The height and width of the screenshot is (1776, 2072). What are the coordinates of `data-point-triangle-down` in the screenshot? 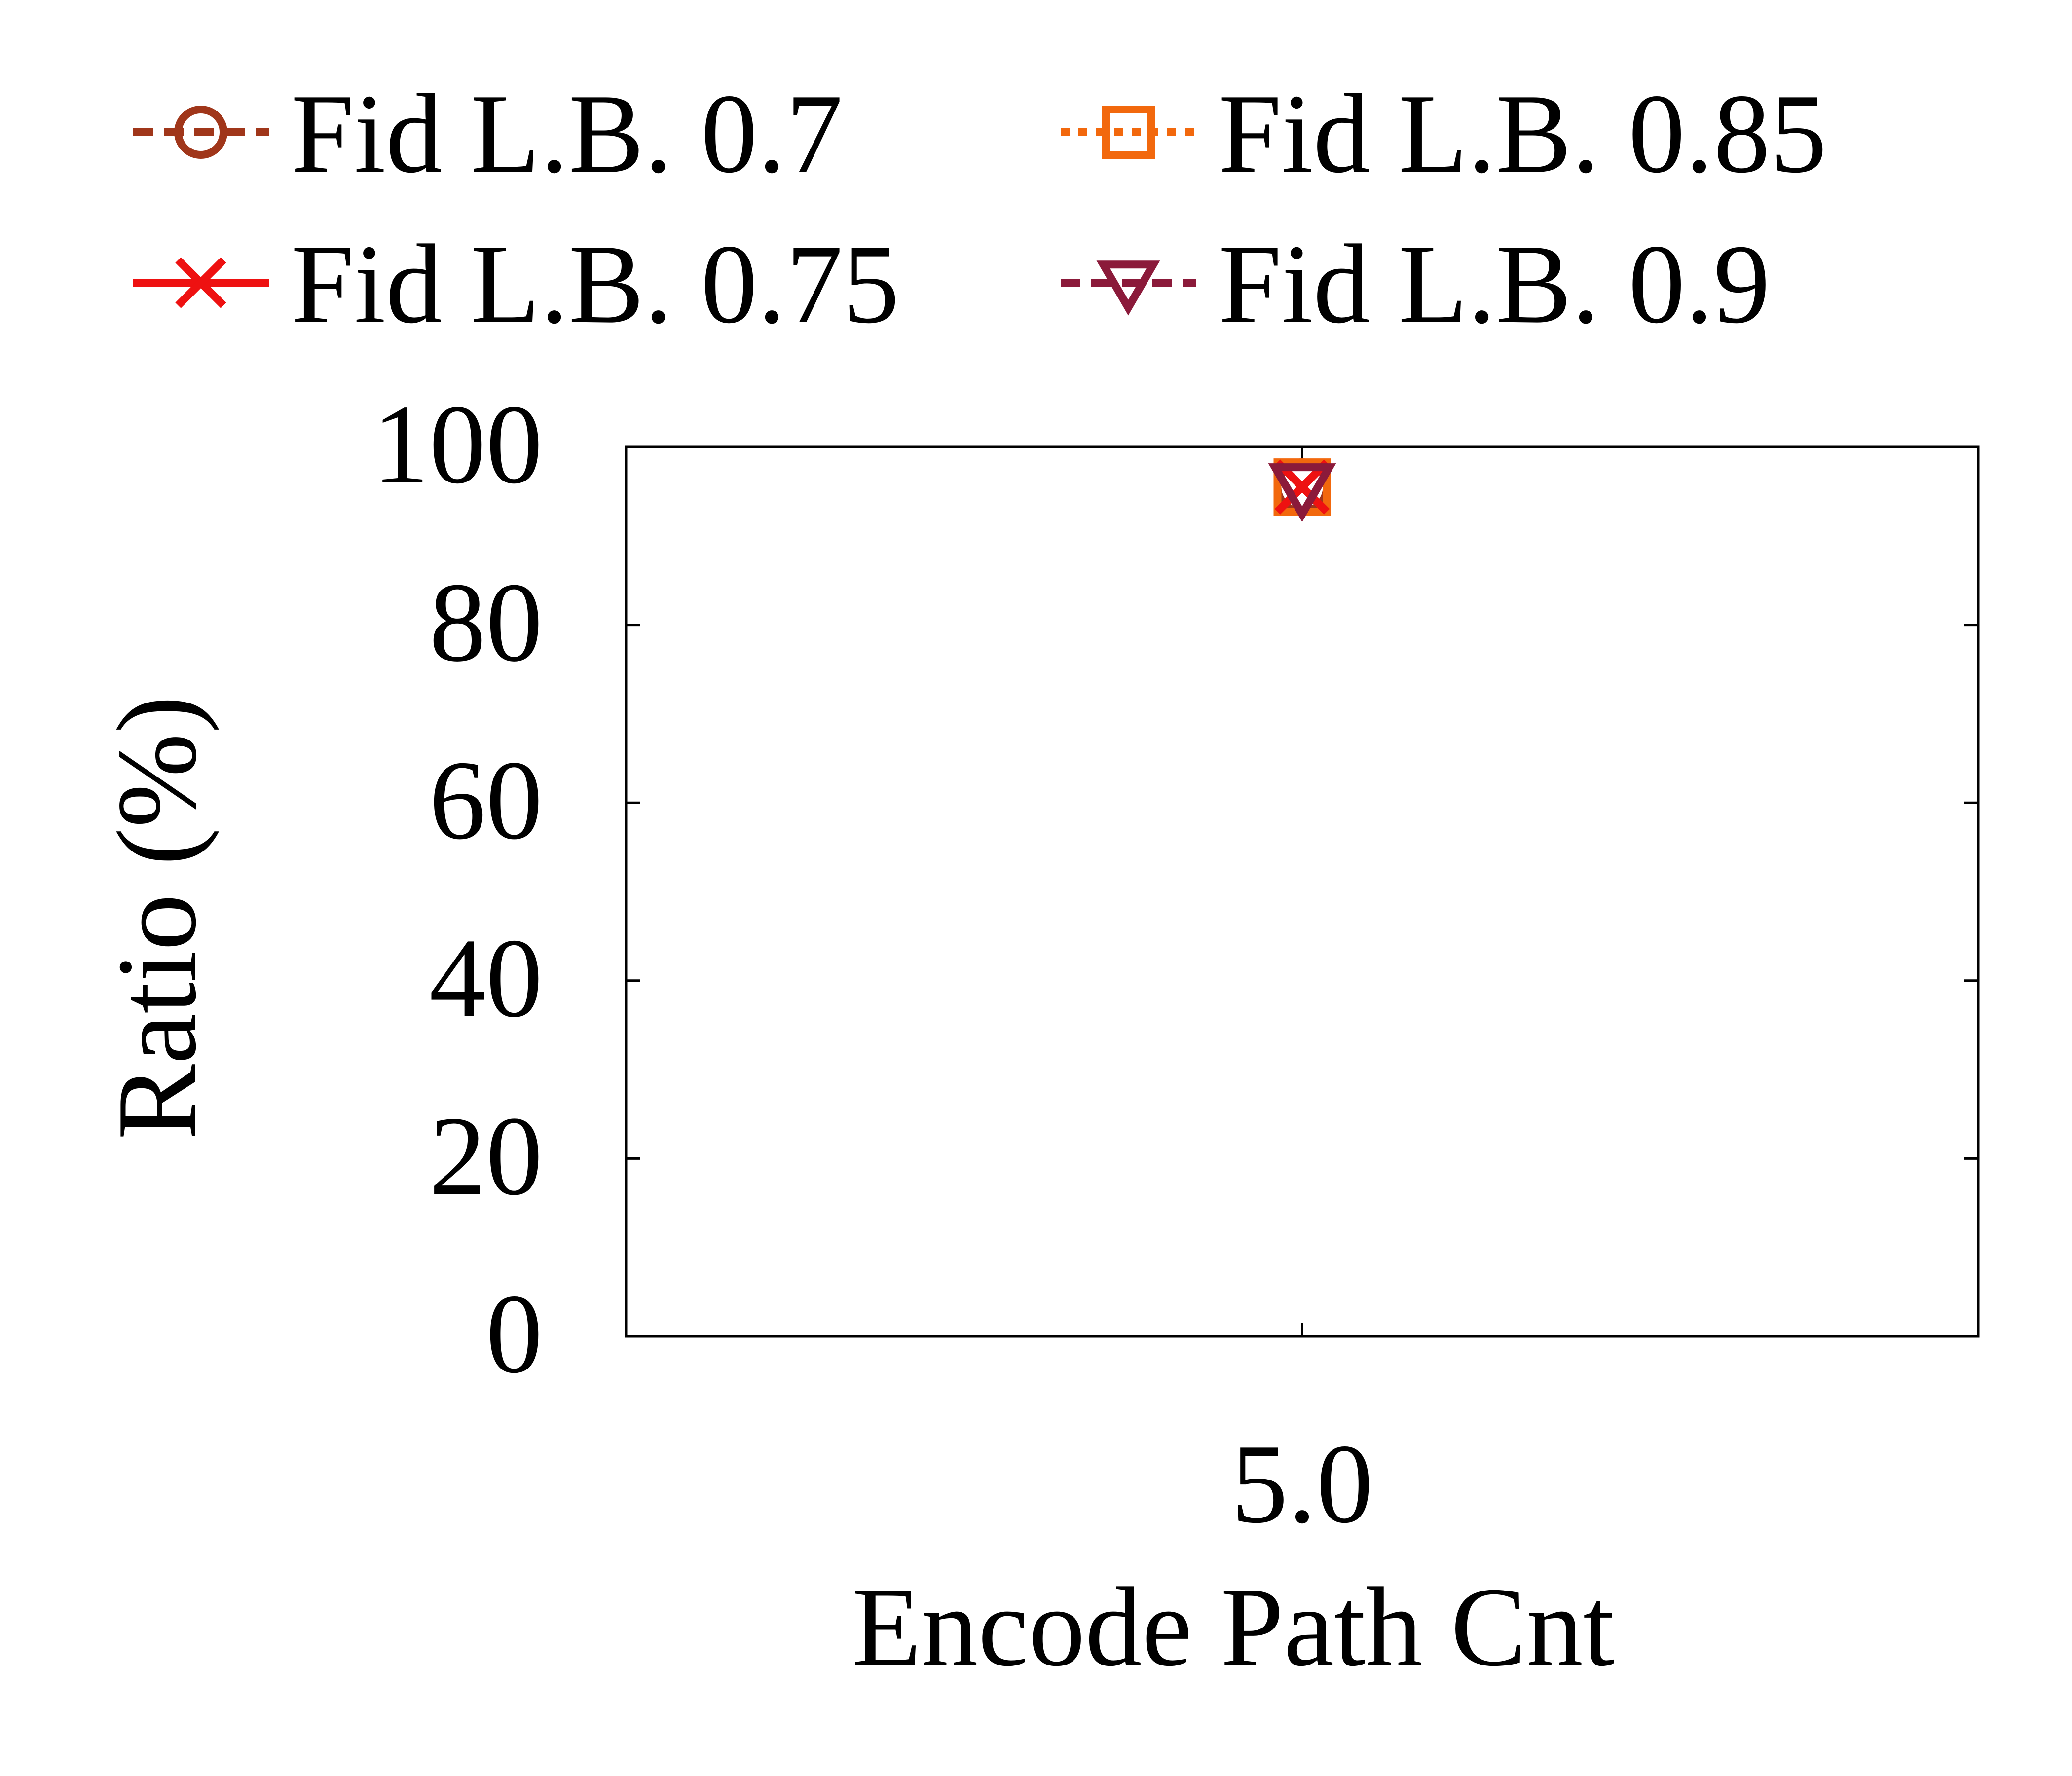 It's located at (1302, 493).